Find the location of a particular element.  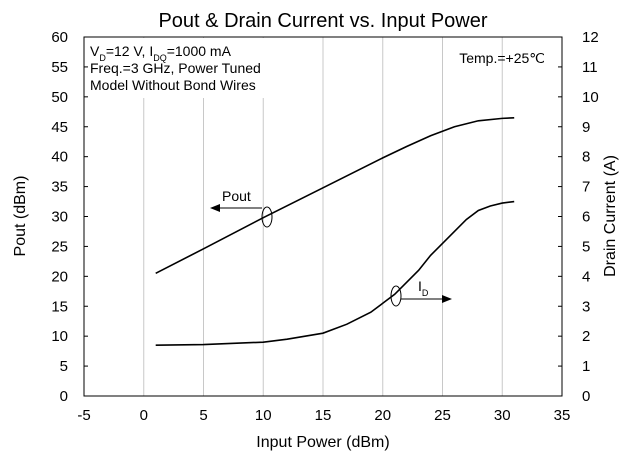

x-tick-label: 15 is located at coordinates (323, 415).